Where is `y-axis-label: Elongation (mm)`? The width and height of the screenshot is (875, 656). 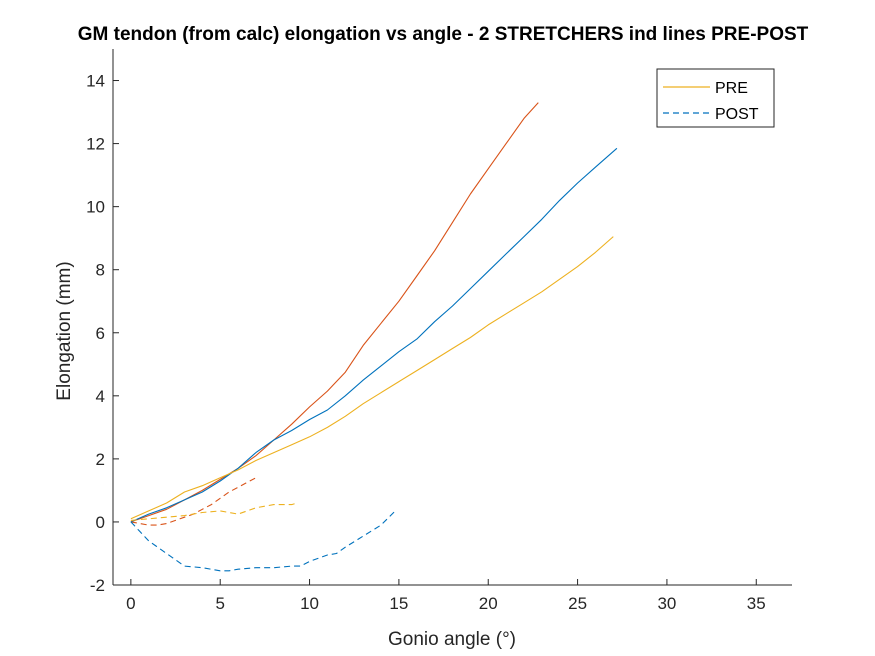 y-axis-label: Elongation (mm) is located at coordinates (64, 330).